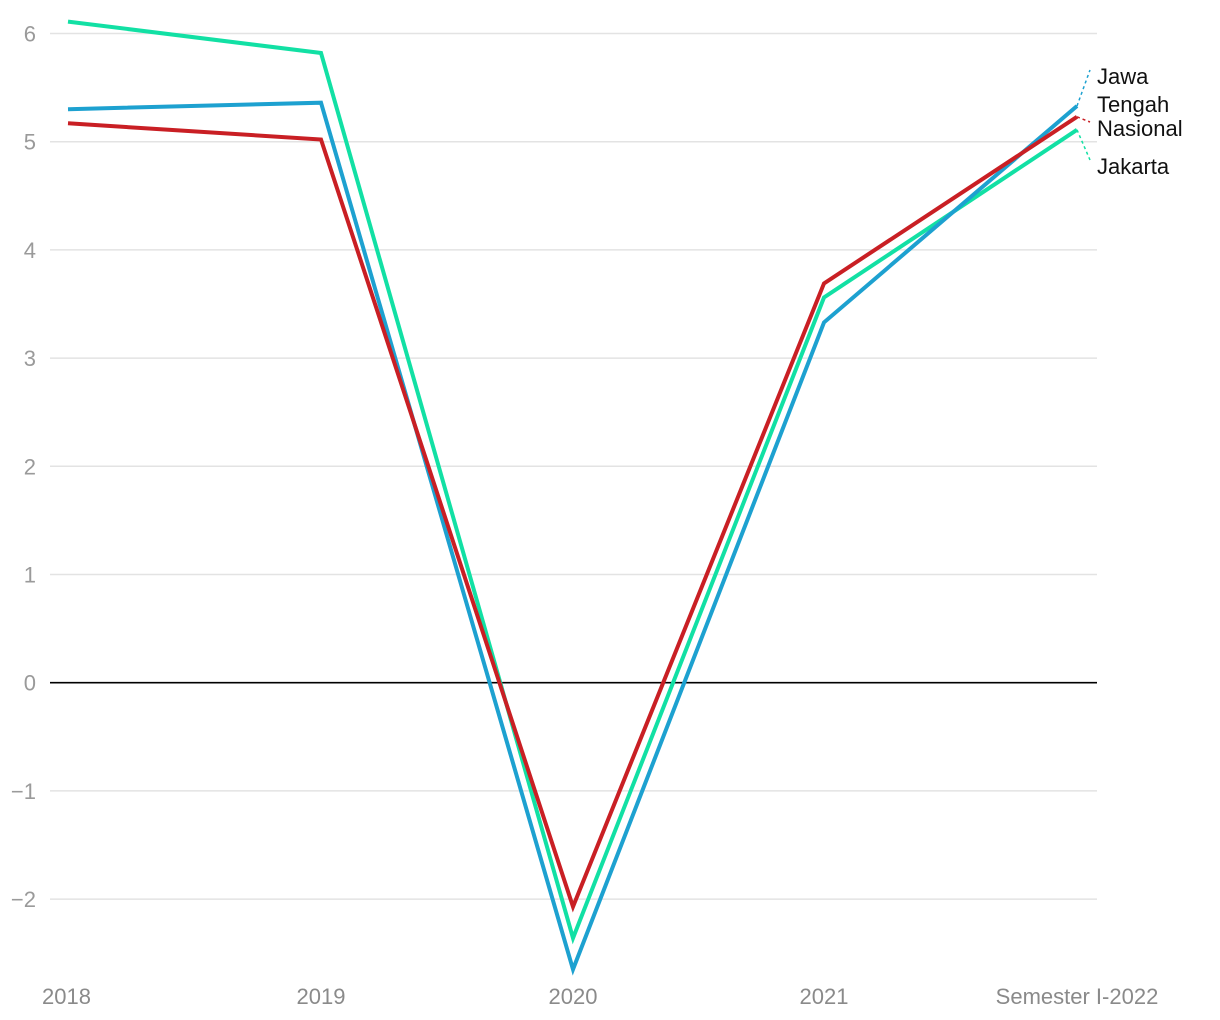  Describe the element at coordinates (23, 899) in the screenshot. I see `y-tick-label: −2` at that location.